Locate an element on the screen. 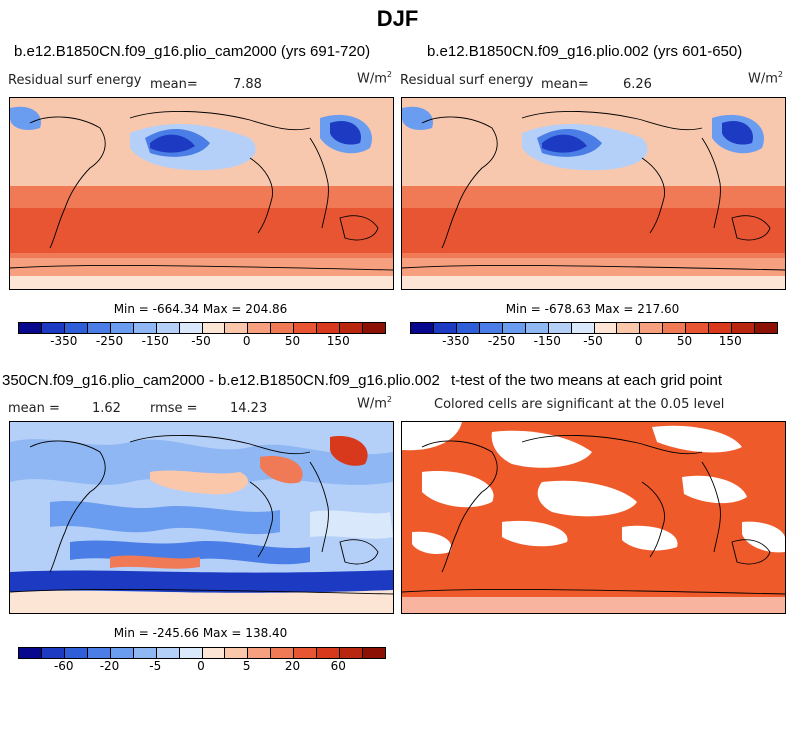  min-max-bottom-left: Min = -245.66 Max = 138.40 is located at coordinates (200, 633).